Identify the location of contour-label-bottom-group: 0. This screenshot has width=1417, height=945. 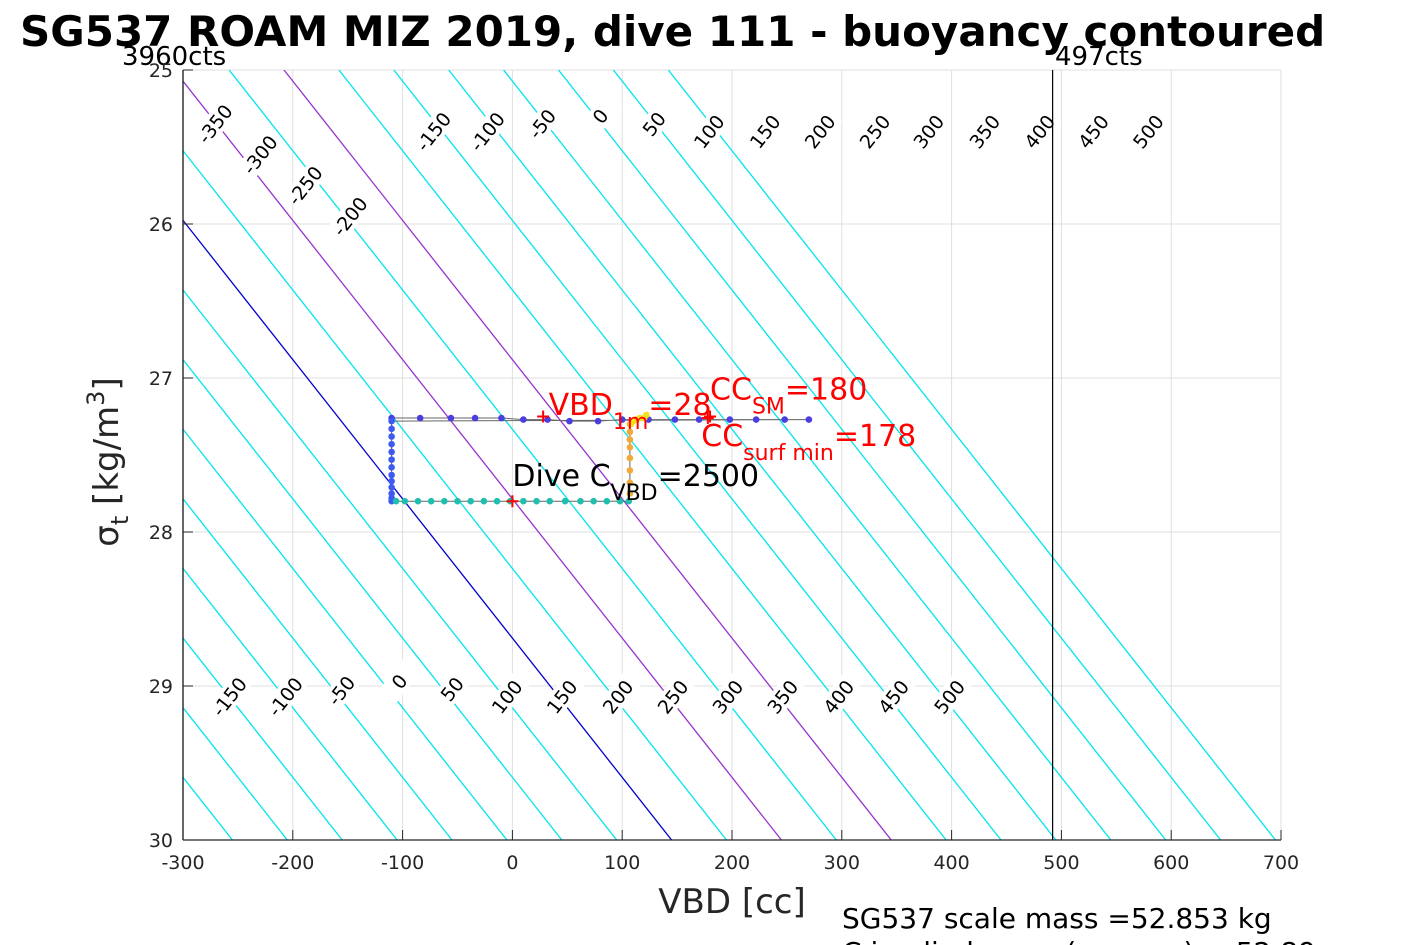
(399, 681).